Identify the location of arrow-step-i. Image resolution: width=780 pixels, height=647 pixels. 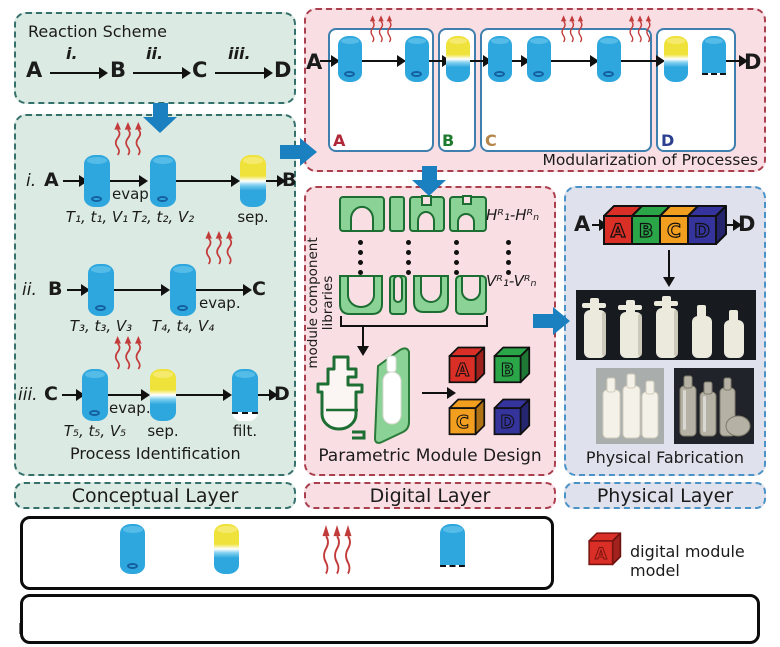
(79, 73).